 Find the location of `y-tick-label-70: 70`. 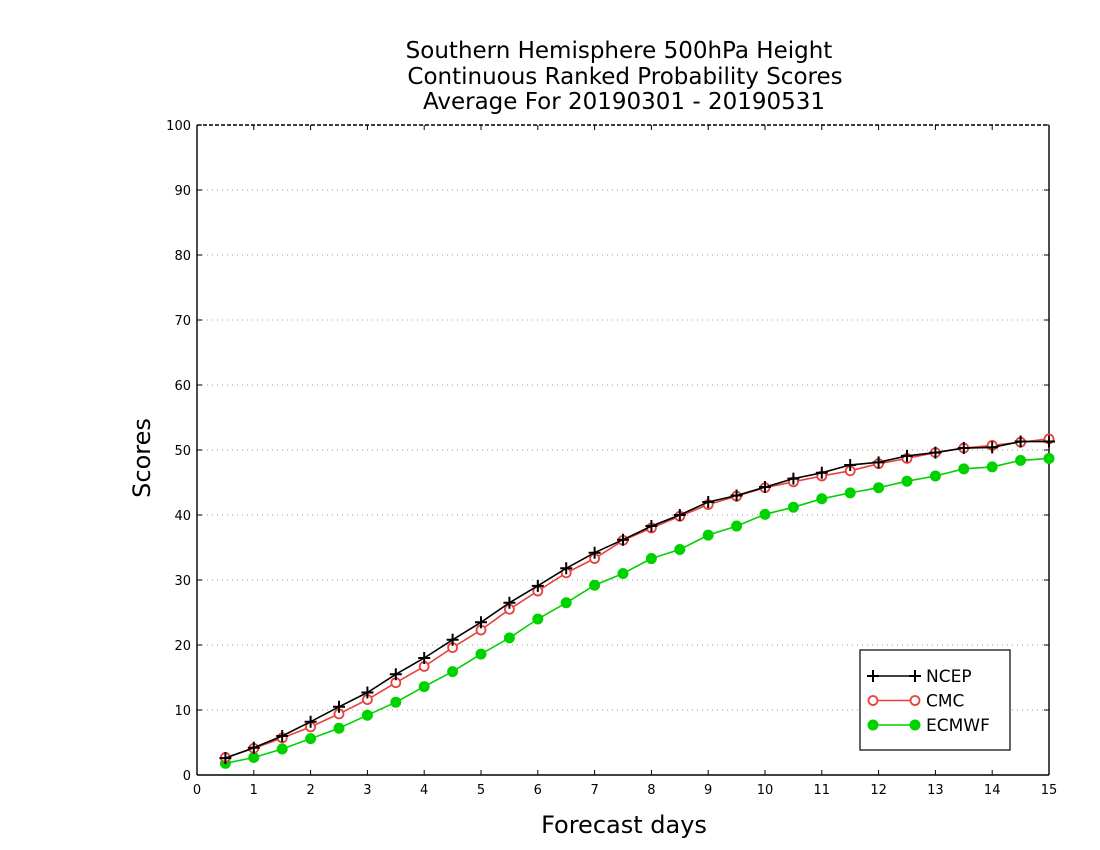

y-tick-label-70: 70 is located at coordinates (182, 321).